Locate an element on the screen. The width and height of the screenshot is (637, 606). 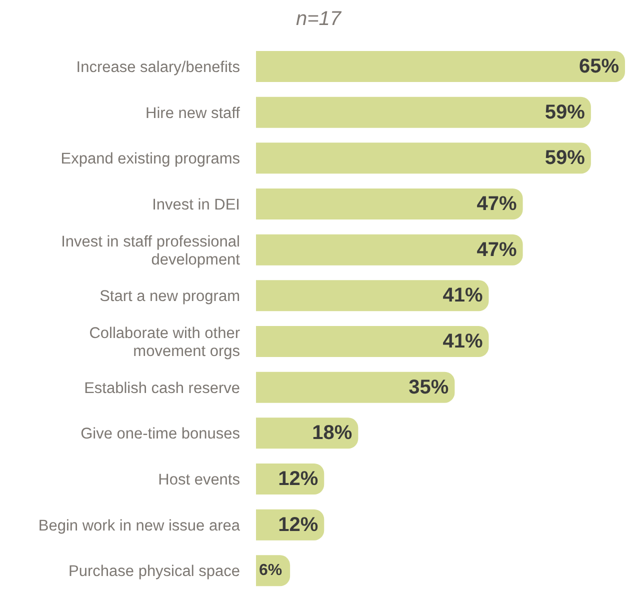
y-tick-label: Collaborate with other movement orgs is located at coordinates (164, 342).